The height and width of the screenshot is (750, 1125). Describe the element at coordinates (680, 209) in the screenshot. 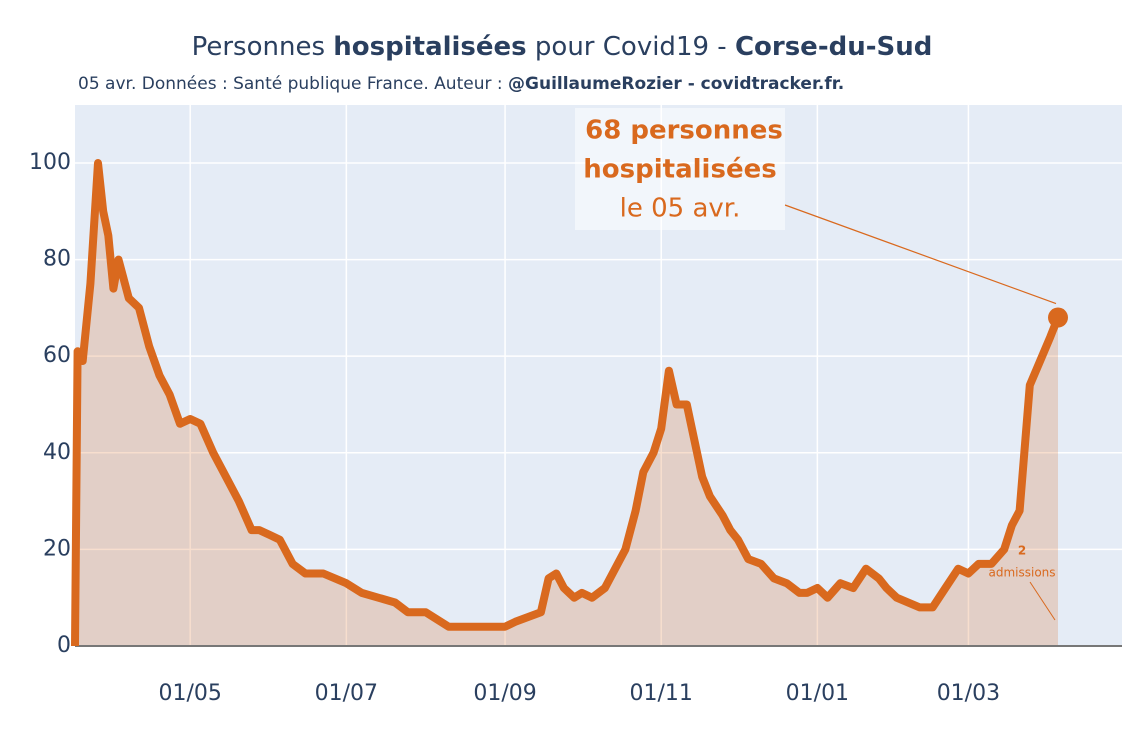

I see `annotation-text: le 05 avr.` at that location.